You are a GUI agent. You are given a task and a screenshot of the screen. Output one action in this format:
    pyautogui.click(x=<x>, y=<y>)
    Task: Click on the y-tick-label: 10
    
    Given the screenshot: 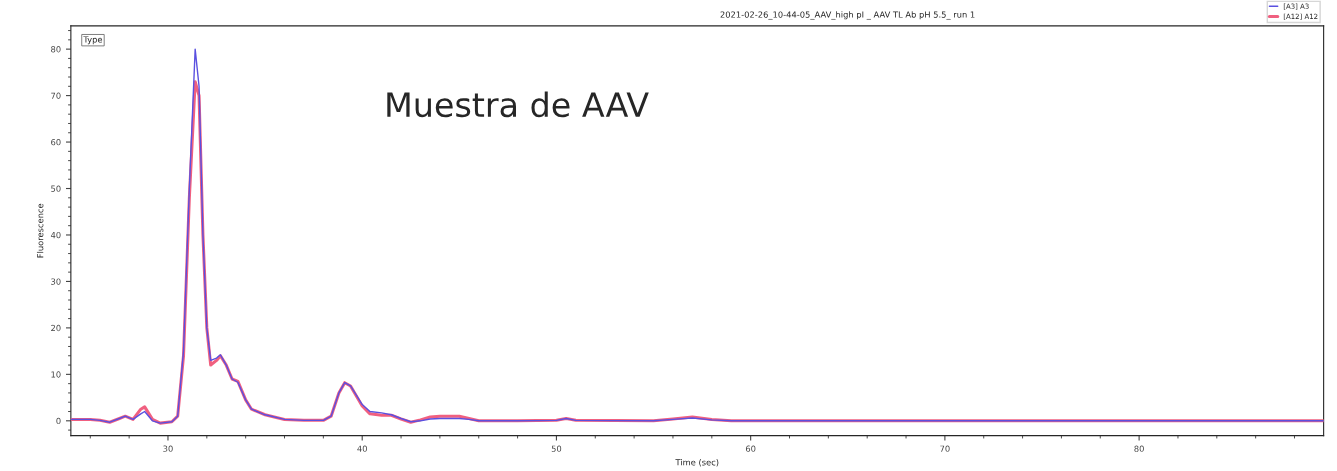 What is the action you would take?
    pyautogui.click(x=56, y=374)
    